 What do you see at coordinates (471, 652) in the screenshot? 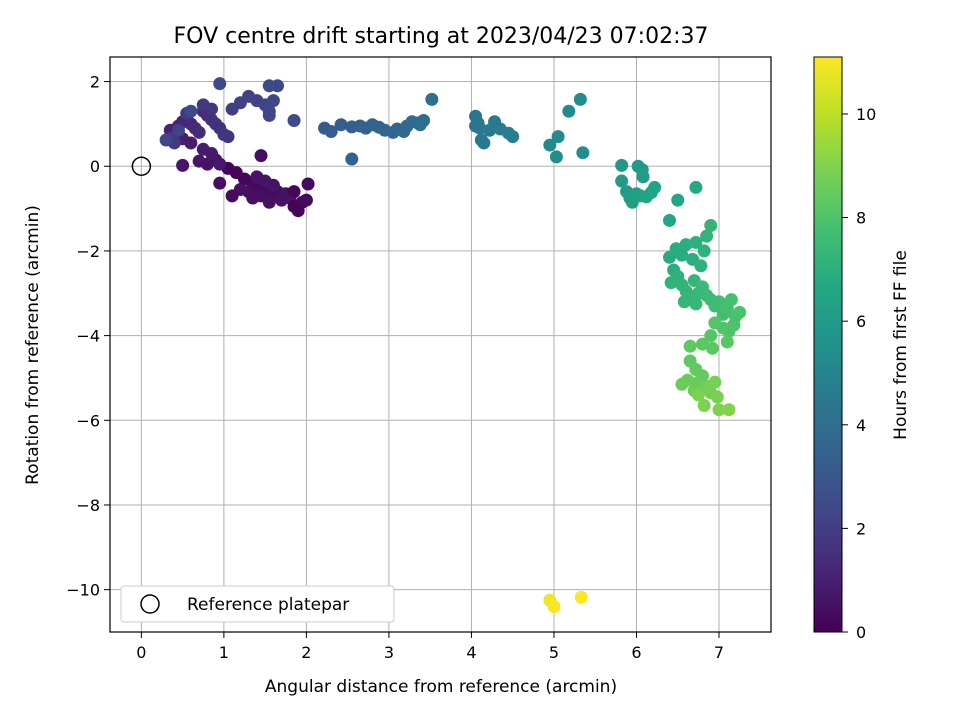
I see `x-tick-label: 4` at bounding box center [471, 652].